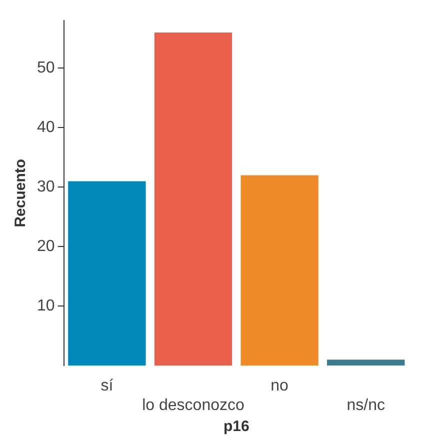 The height and width of the screenshot is (444, 423). I want to click on x-axis-title: p16, so click(236, 427).